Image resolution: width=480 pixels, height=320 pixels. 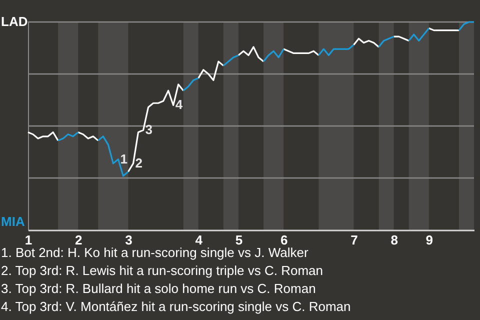 What do you see at coordinates (394, 240) in the screenshot?
I see `x-tick-label: 8` at bounding box center [394, 240].